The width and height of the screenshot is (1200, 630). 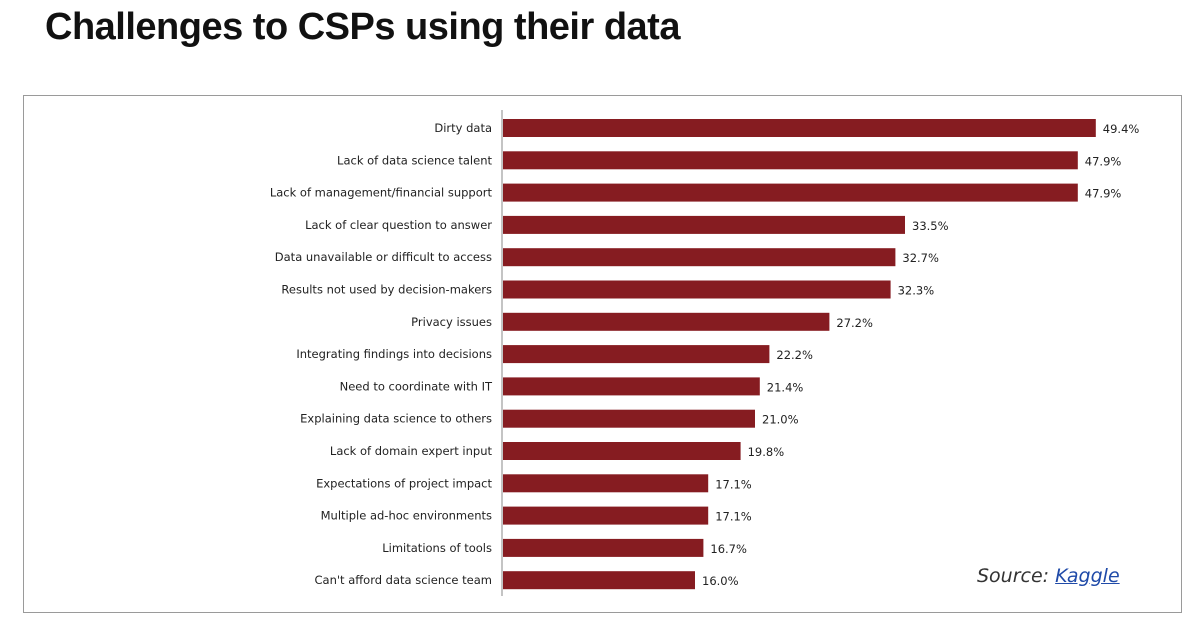 What do you see at coordinates (785, 387) in the screenshot?
I see `value-label: 21.4%` at bounding box center [785, 387].